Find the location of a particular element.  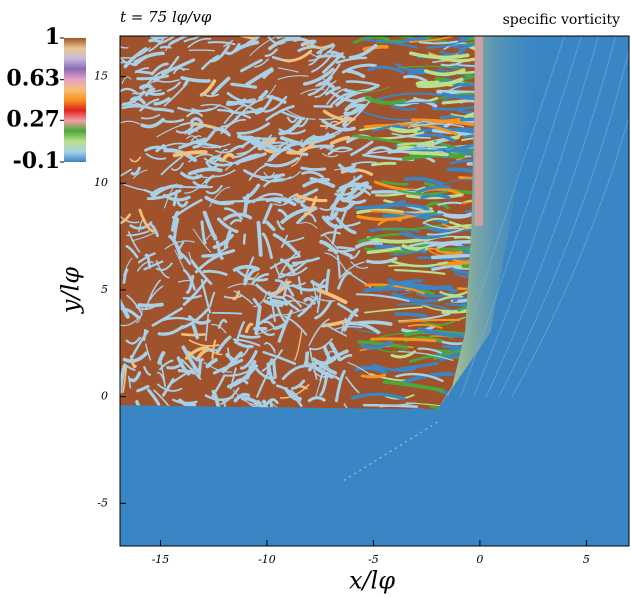

bow-wave is located at coordinates (506, 216).